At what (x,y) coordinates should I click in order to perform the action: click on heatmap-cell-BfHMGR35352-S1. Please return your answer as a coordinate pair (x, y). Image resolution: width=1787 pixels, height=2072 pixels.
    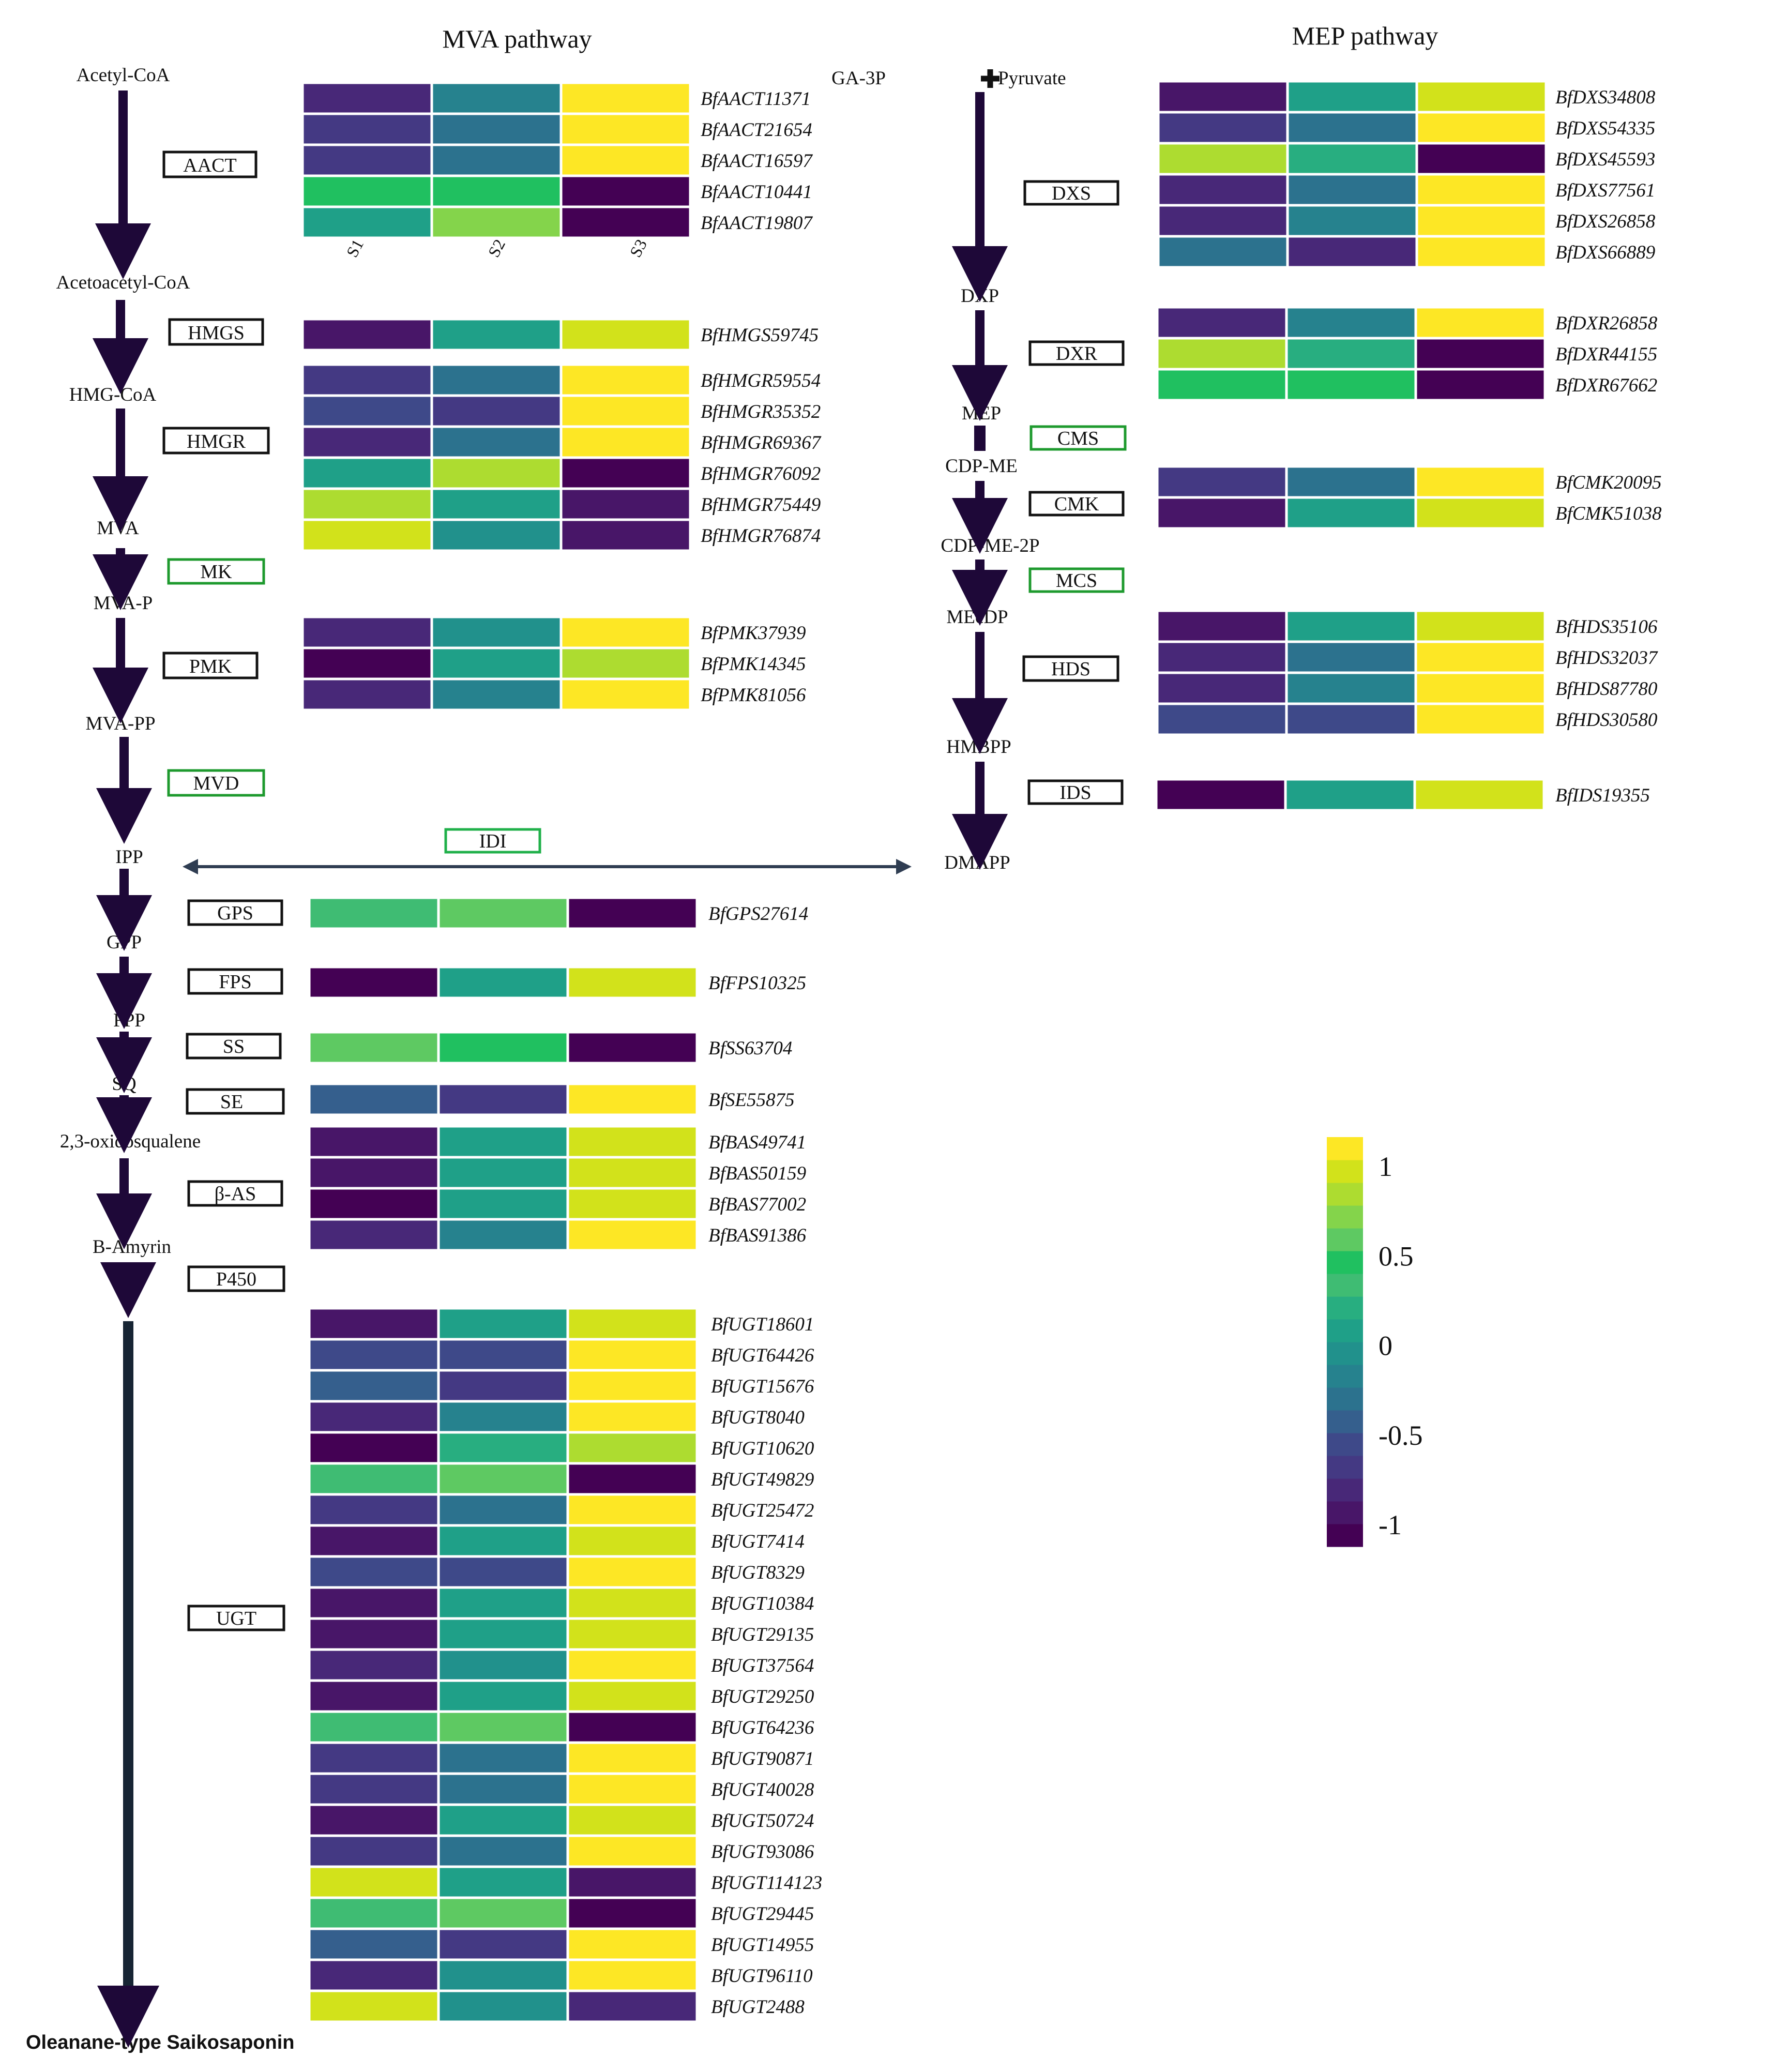
    Looking at the image, I should click on (367, 411).